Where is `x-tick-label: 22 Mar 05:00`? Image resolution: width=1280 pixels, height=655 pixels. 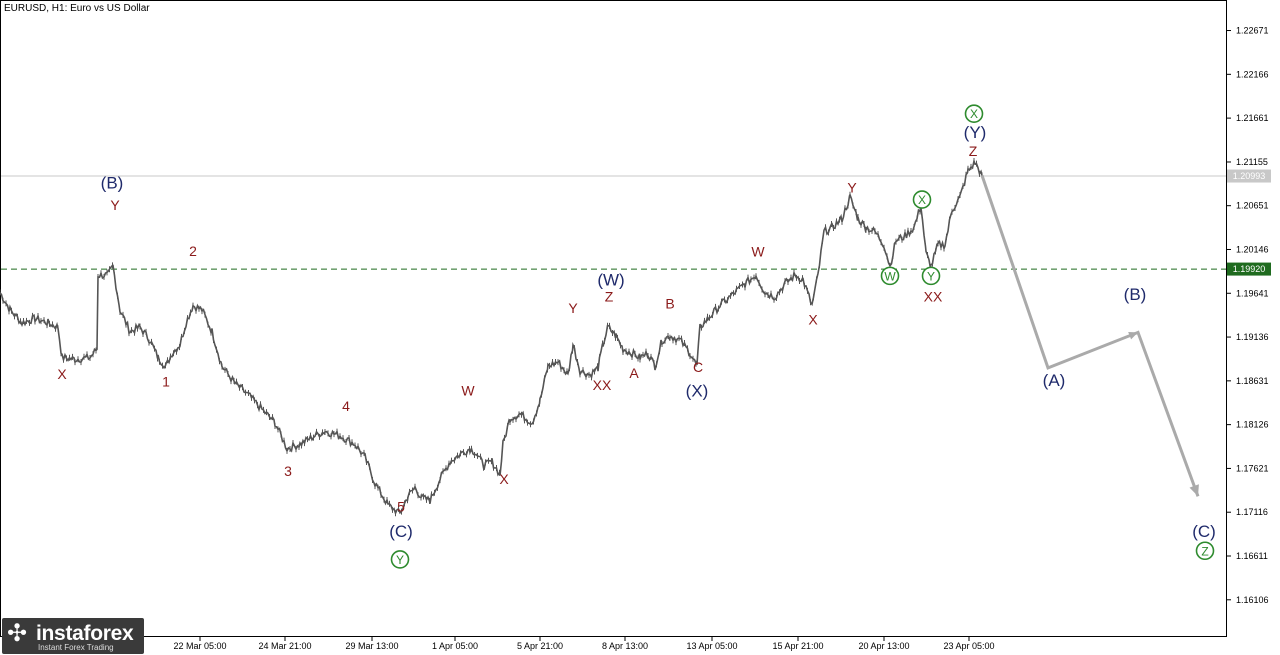
x-tick-label: 22 Mar 05:00 is located at coordinates (199, 646).